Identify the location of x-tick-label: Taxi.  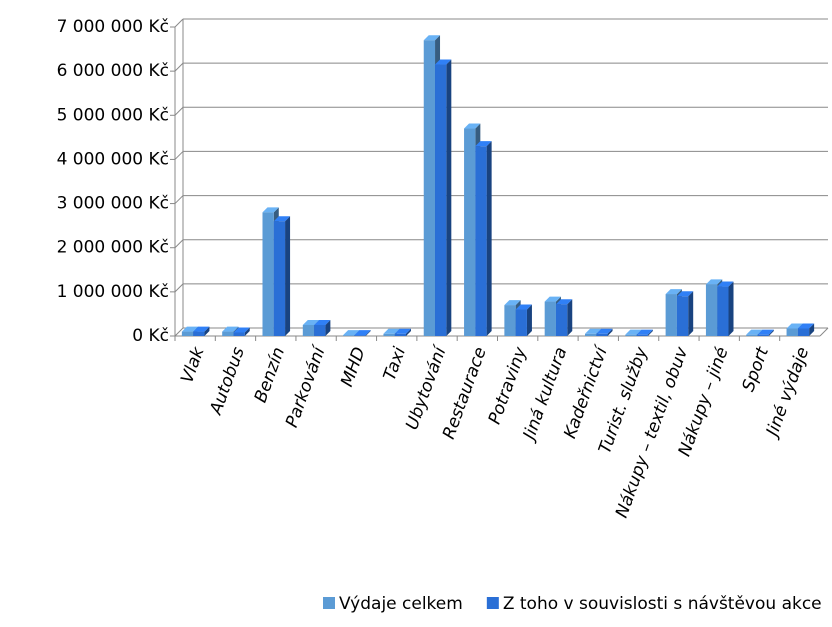
(395, 363).